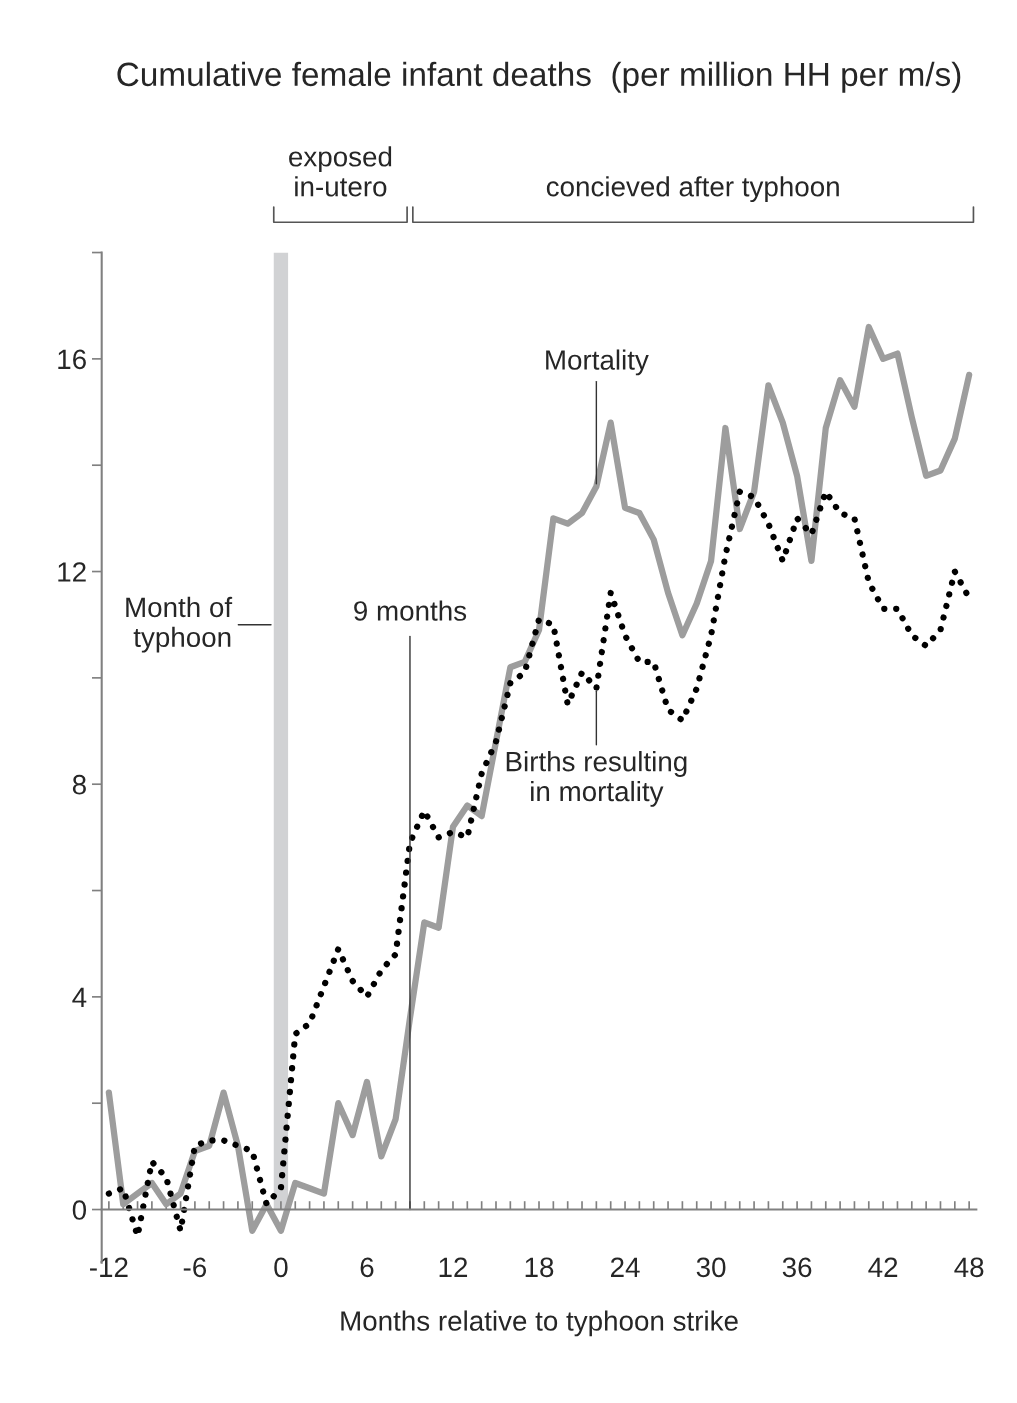 The image size is (1017, 1403). Describe the element at coordinates (410, 610) in the screenshot. I see `ref-line-label: 9 months` at that location.